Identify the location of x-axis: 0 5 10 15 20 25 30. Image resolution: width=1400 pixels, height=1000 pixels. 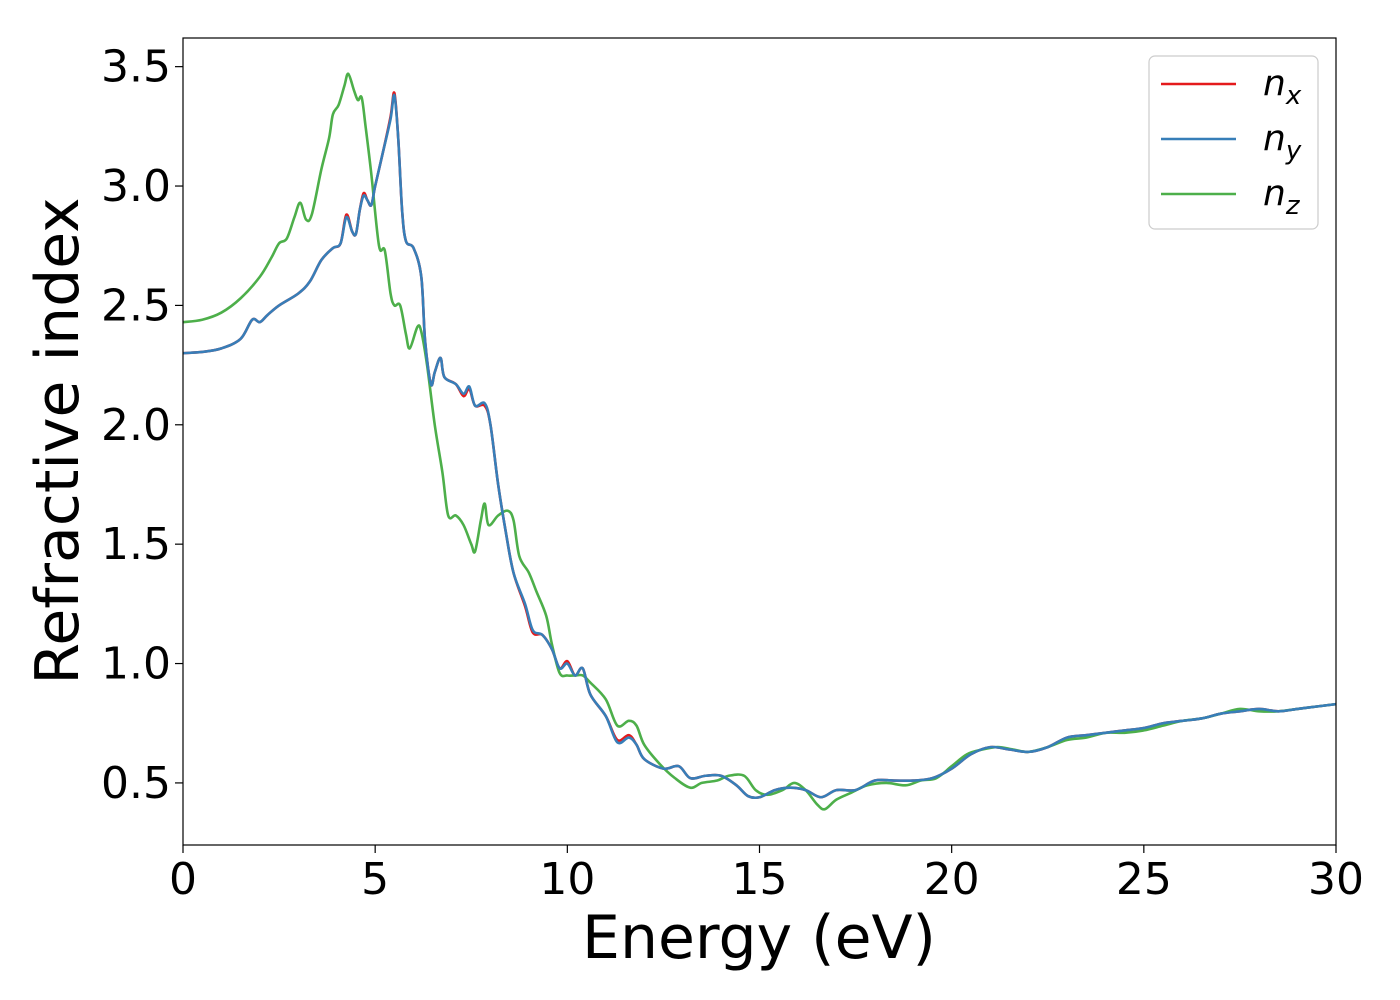
(766, 875).